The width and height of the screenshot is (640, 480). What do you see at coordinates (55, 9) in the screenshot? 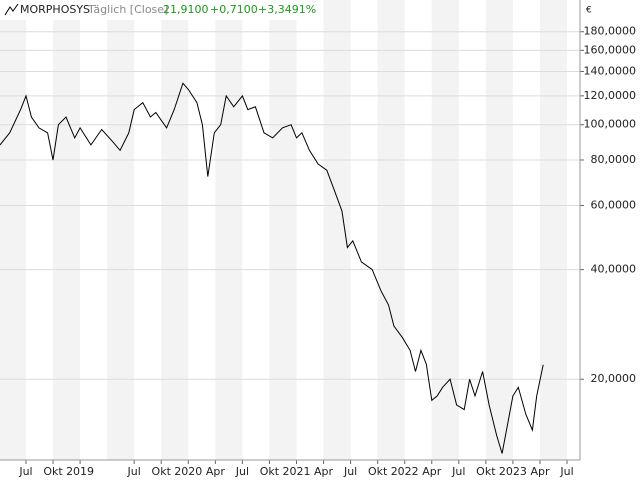
I see `instrument-name: MORPHOSYS` at bounding box center [55, 9].